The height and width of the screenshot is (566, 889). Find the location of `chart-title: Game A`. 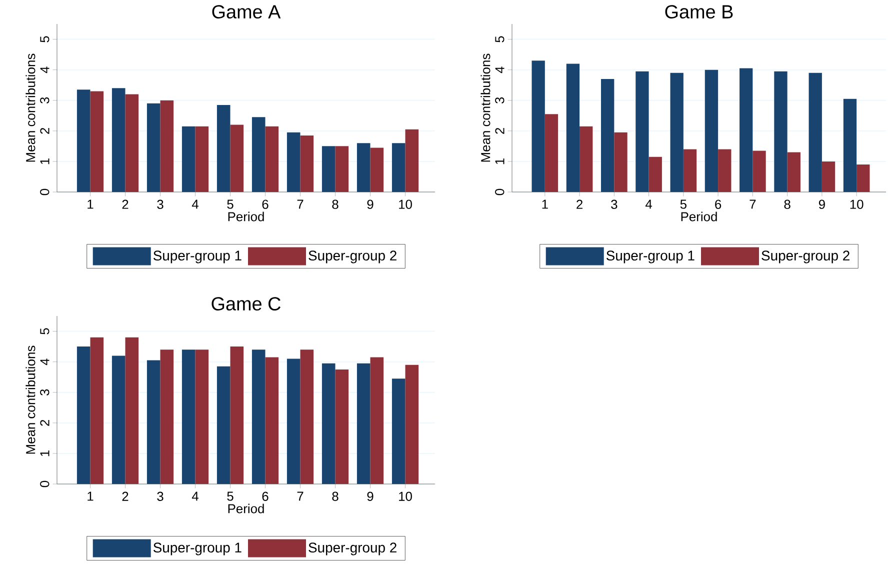

chart-title: Game A is located at coordinates (246, 11).